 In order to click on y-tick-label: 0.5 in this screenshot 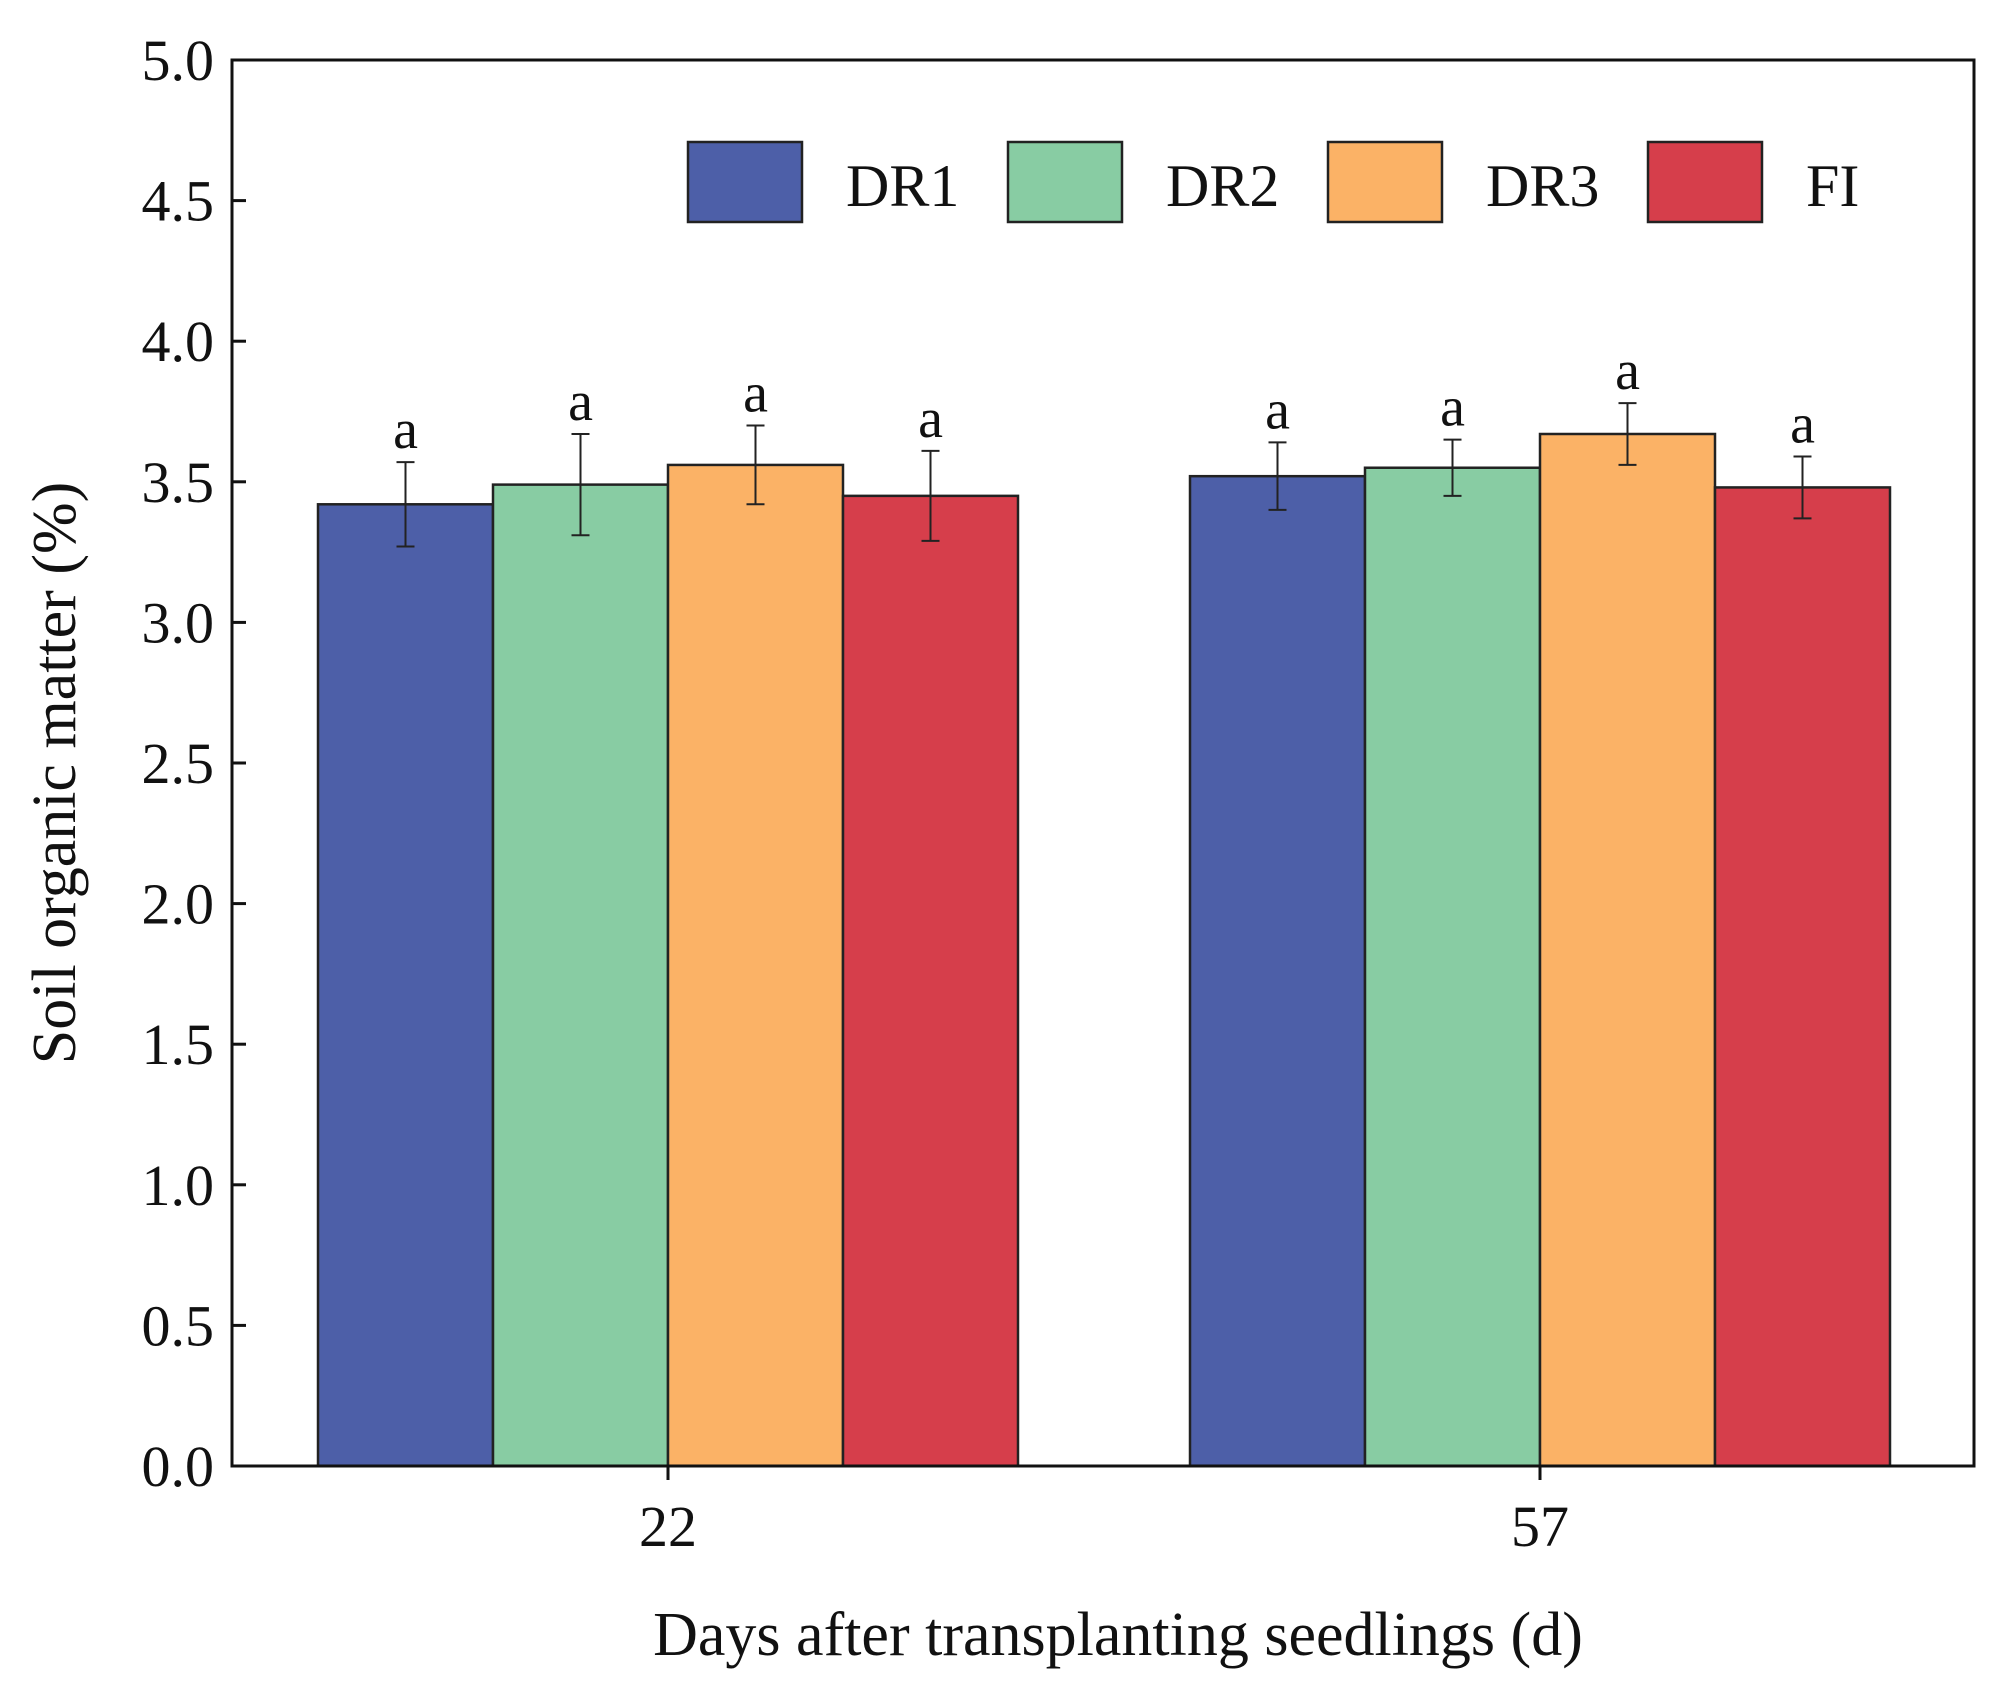, I will do `click(178, 1325)`.